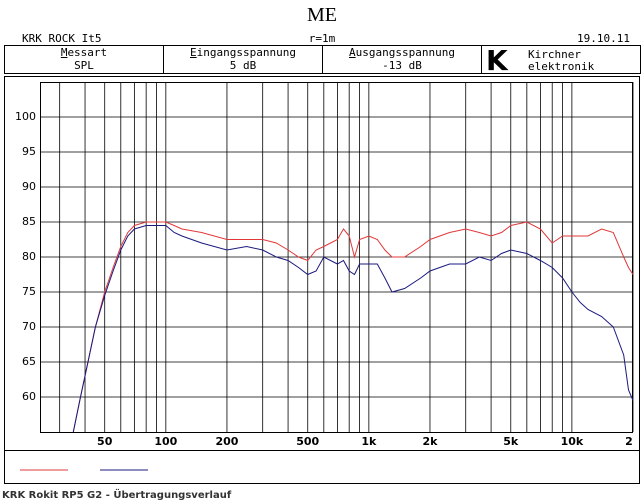 Image resolution: width=644 pixels, height=504 pixels. Describe the element at coordinates (25, 116) in the screenshot. I see `y-tick-label: 100` at that location.